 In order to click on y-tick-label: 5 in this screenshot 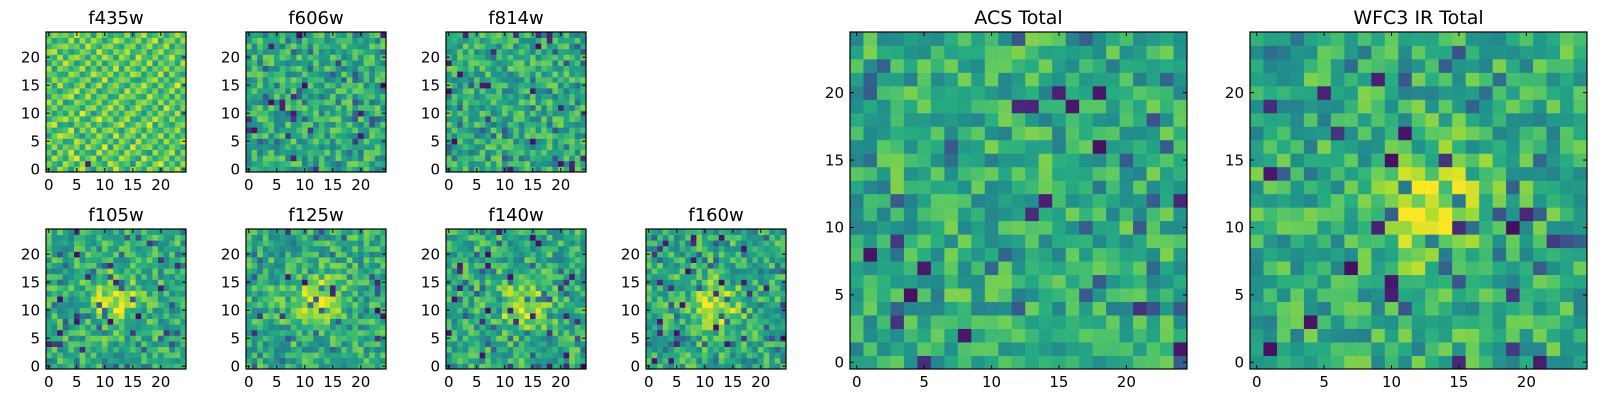, I will do `click(635, 338)`.